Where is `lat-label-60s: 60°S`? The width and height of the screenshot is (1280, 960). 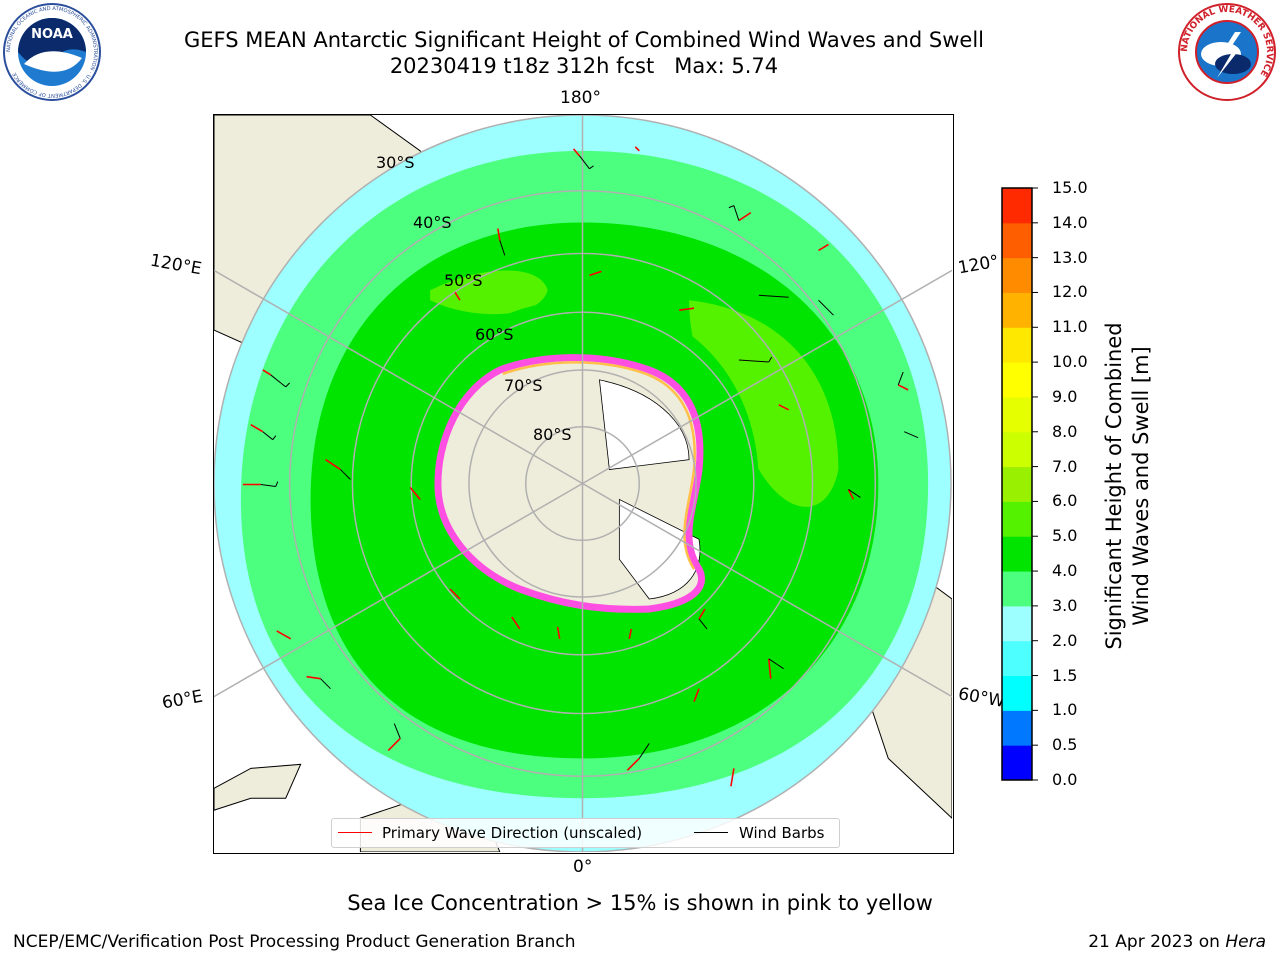 lat-label-60s: 60°S is located at coordinates (494, 334).